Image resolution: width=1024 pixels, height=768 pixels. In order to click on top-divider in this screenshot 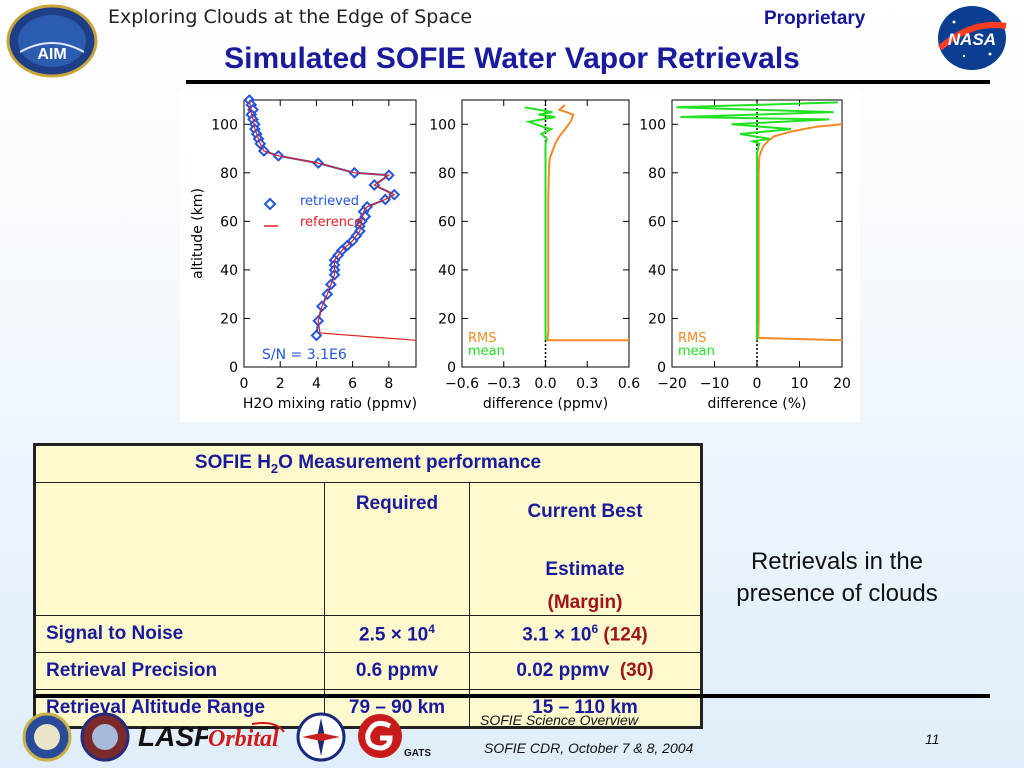, I will do `click(588, 82)`.